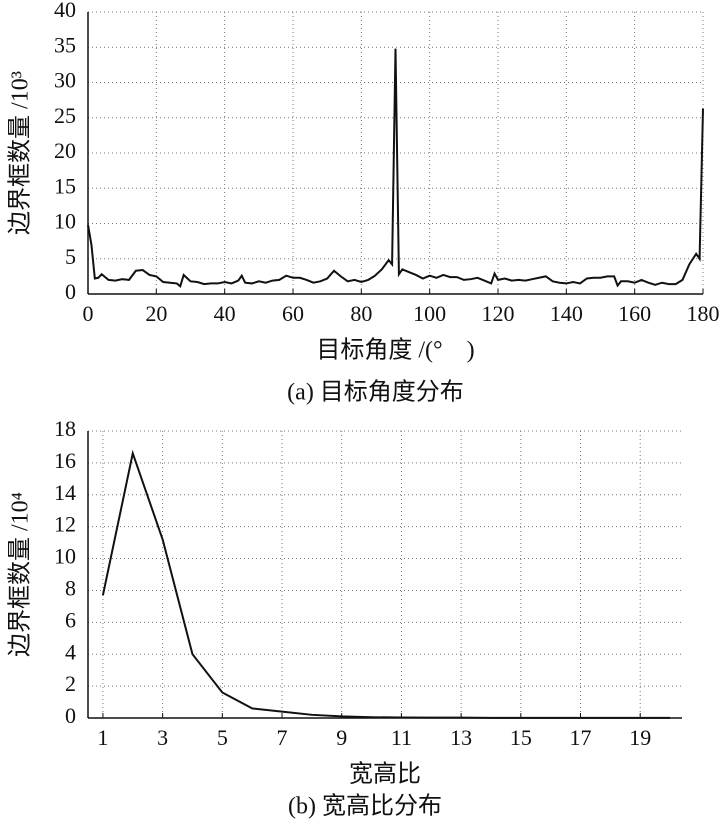  Describe the element at coordinates (20, 153) in the screenshot. I see `y-axis-label: 边界框数量 /10³` at that location.